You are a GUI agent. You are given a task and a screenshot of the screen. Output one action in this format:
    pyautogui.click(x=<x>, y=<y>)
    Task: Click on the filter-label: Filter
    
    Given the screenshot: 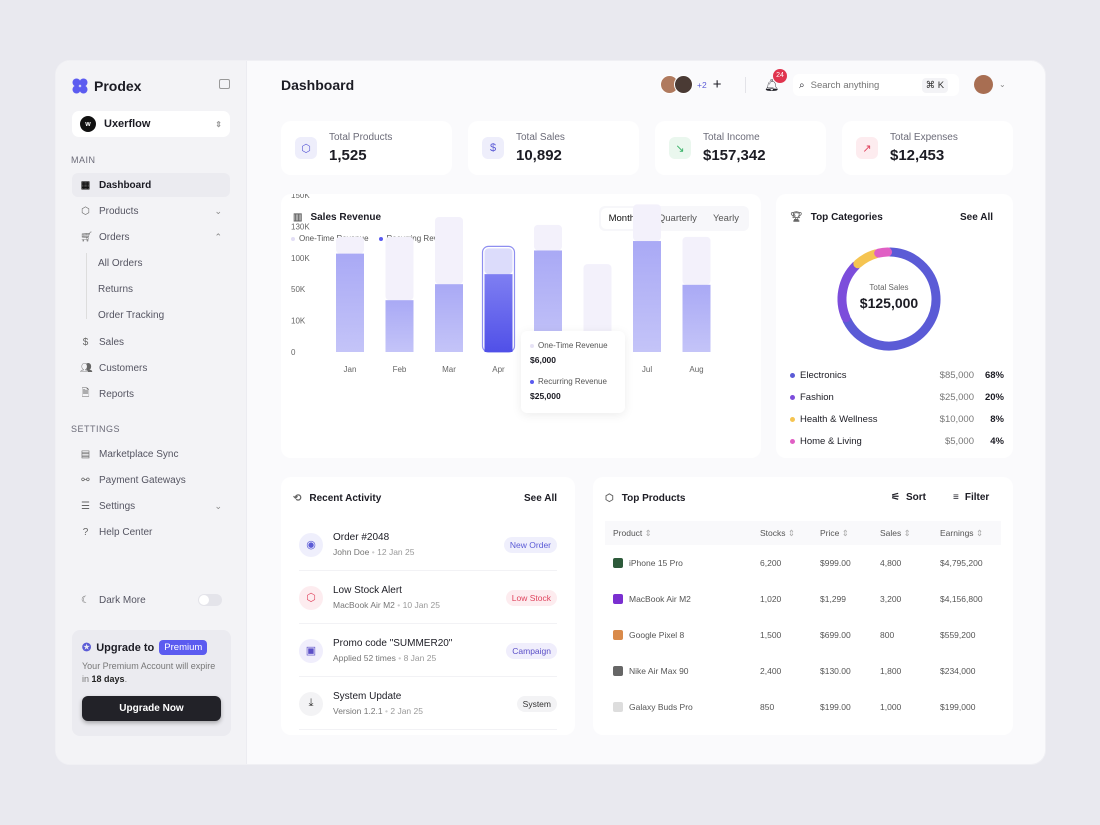 What is the action you would take?
    pyautogui.click(x=977, y=497)
    